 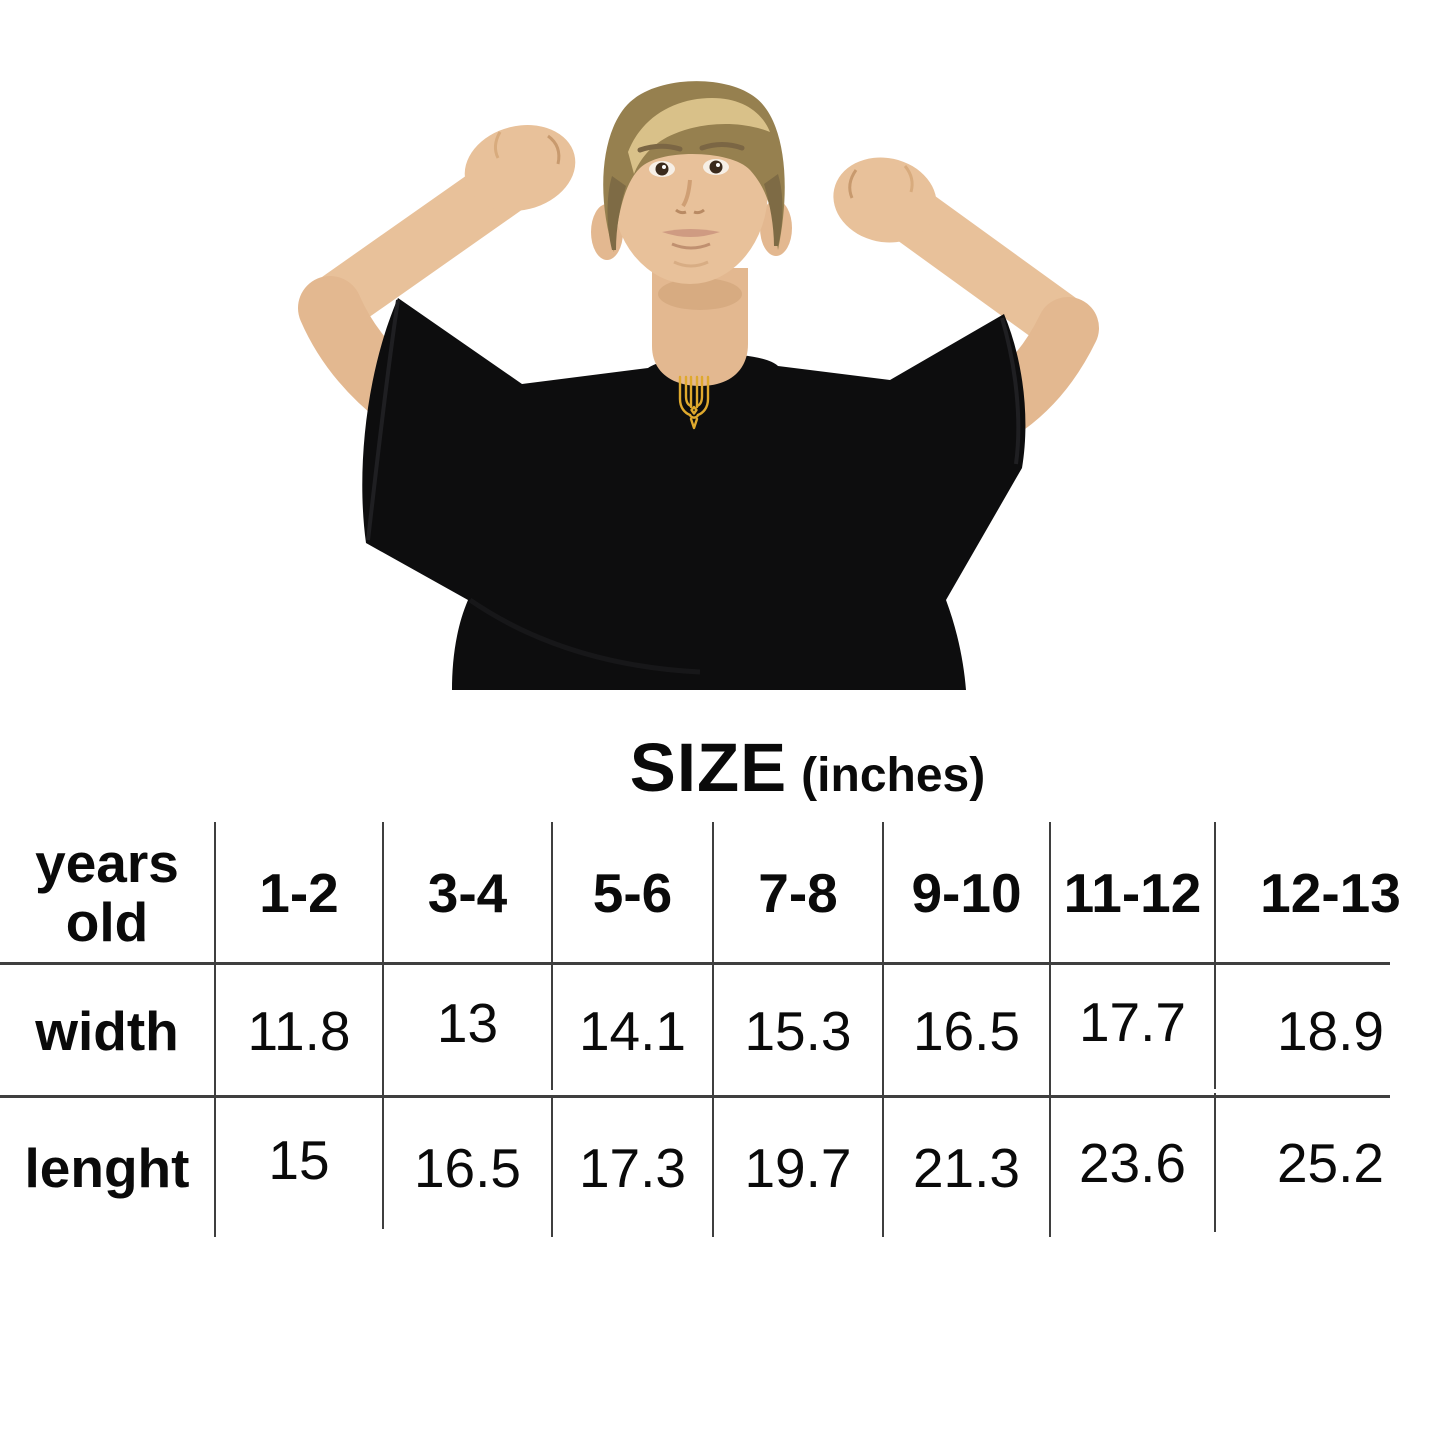 I want to click on width-value: 15.3, so click(x=799, y=1031).